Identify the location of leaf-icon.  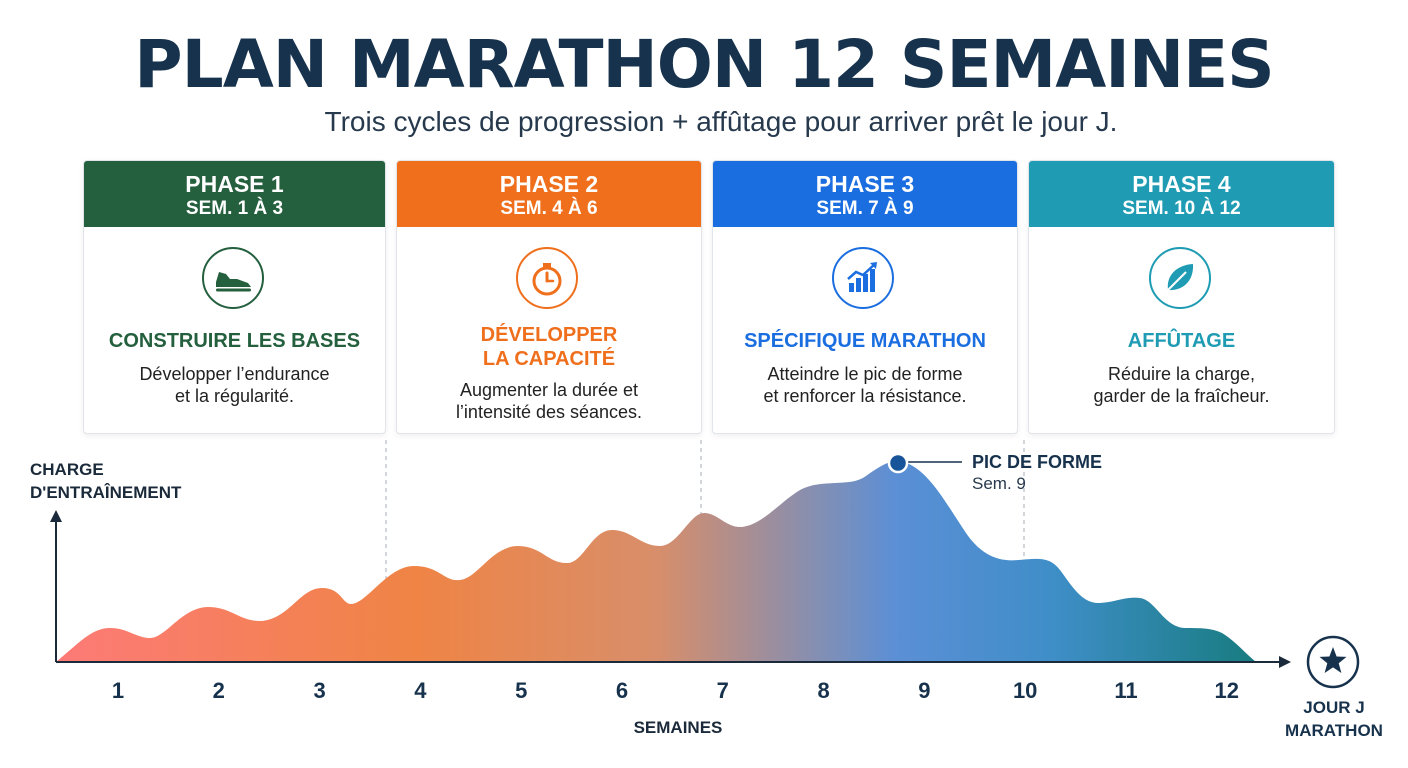
(1179, 278).